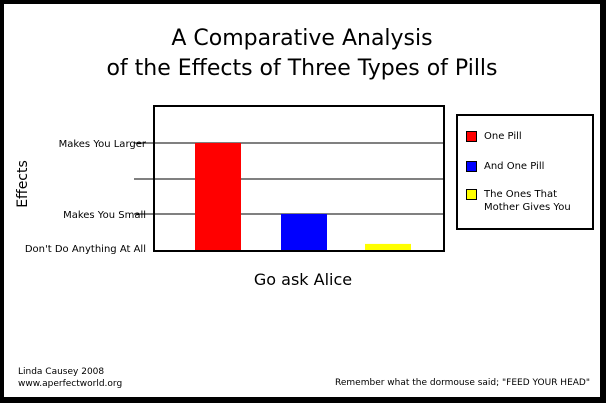 The width and height of the screenshot is (606, 403). Describe the element at coordinates (527, 201) in the screenshot. I see `legend-label: The Ones That Mother Gives You` at that location.